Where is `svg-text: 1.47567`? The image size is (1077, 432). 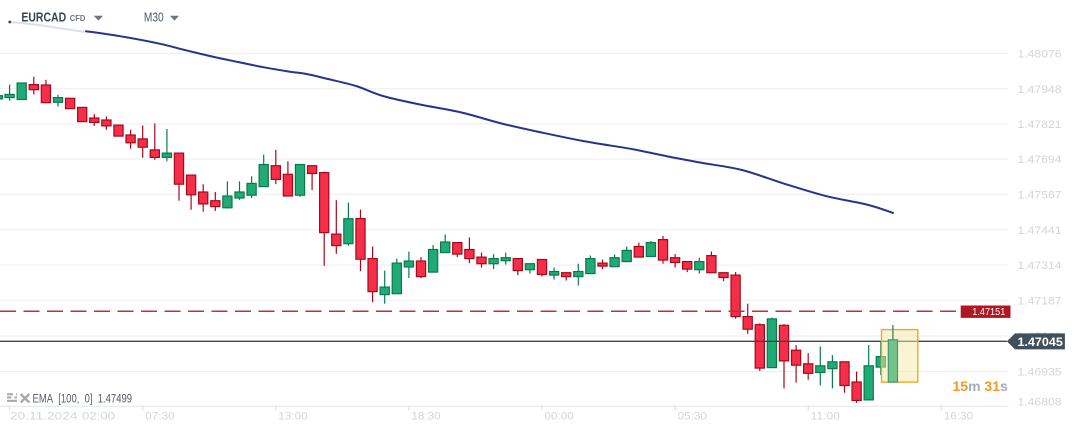
svg-text: 1.47567 is located at coordinates (1040, 195).